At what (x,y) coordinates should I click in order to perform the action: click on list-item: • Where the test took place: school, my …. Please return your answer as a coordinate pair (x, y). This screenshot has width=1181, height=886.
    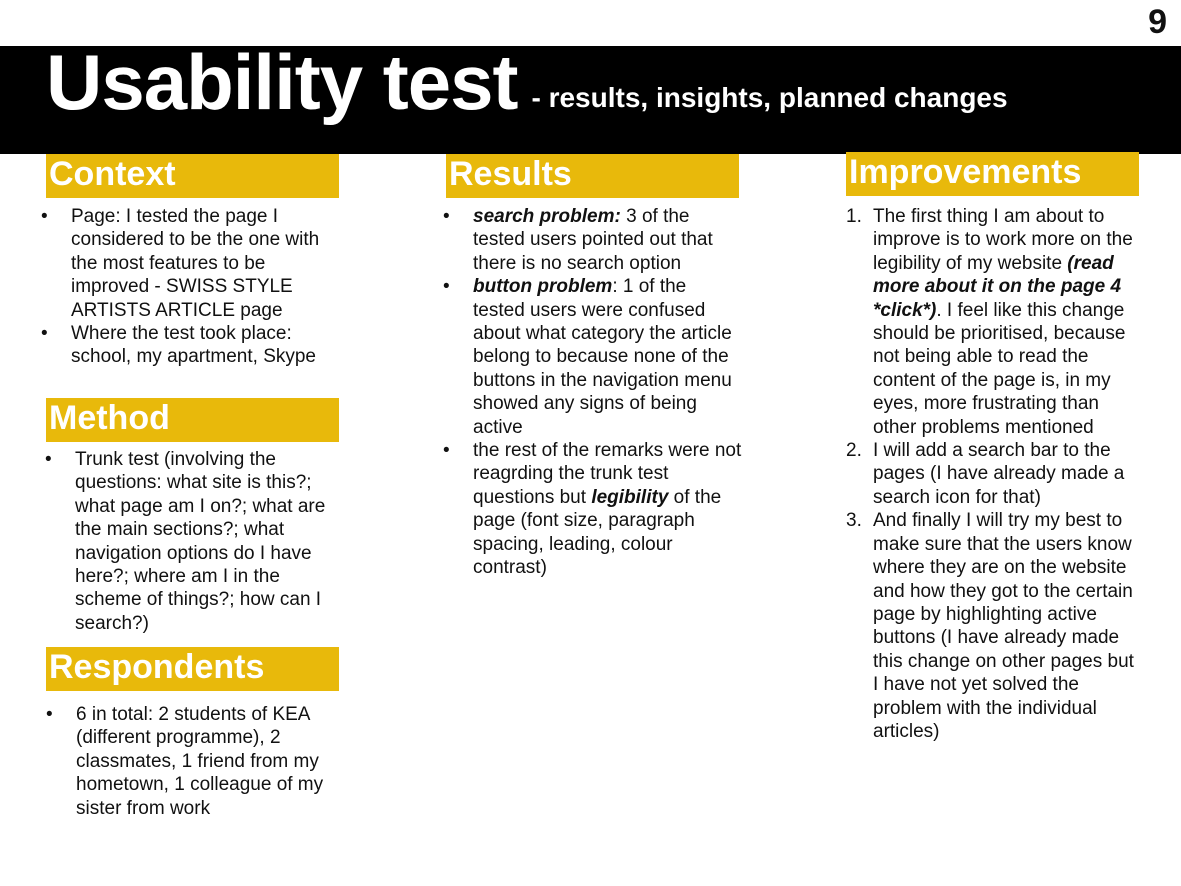
    Looking at the image, I should click on (178, 345).